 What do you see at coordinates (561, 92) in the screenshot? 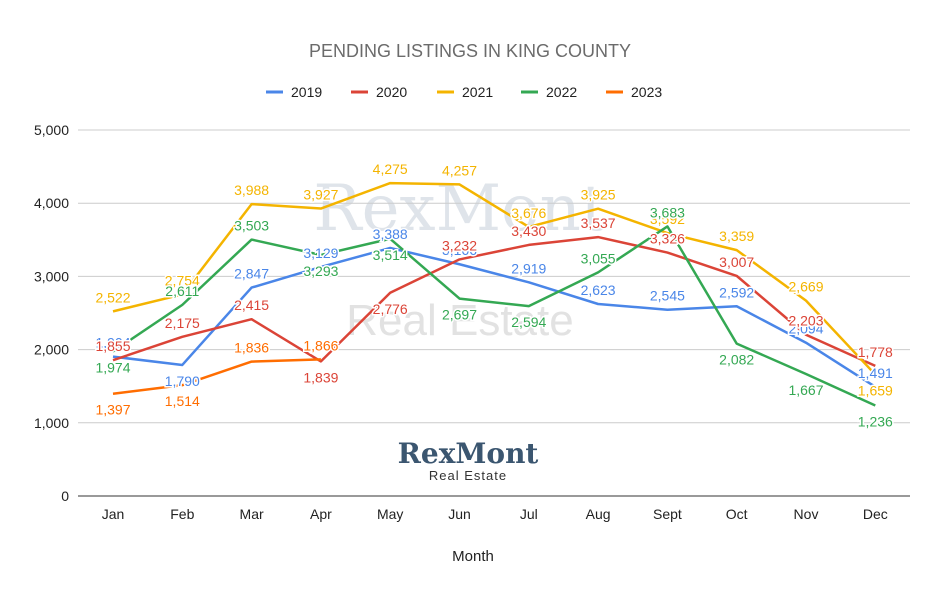
I see `legend-label: 2022` at bounding box center [561, 92].